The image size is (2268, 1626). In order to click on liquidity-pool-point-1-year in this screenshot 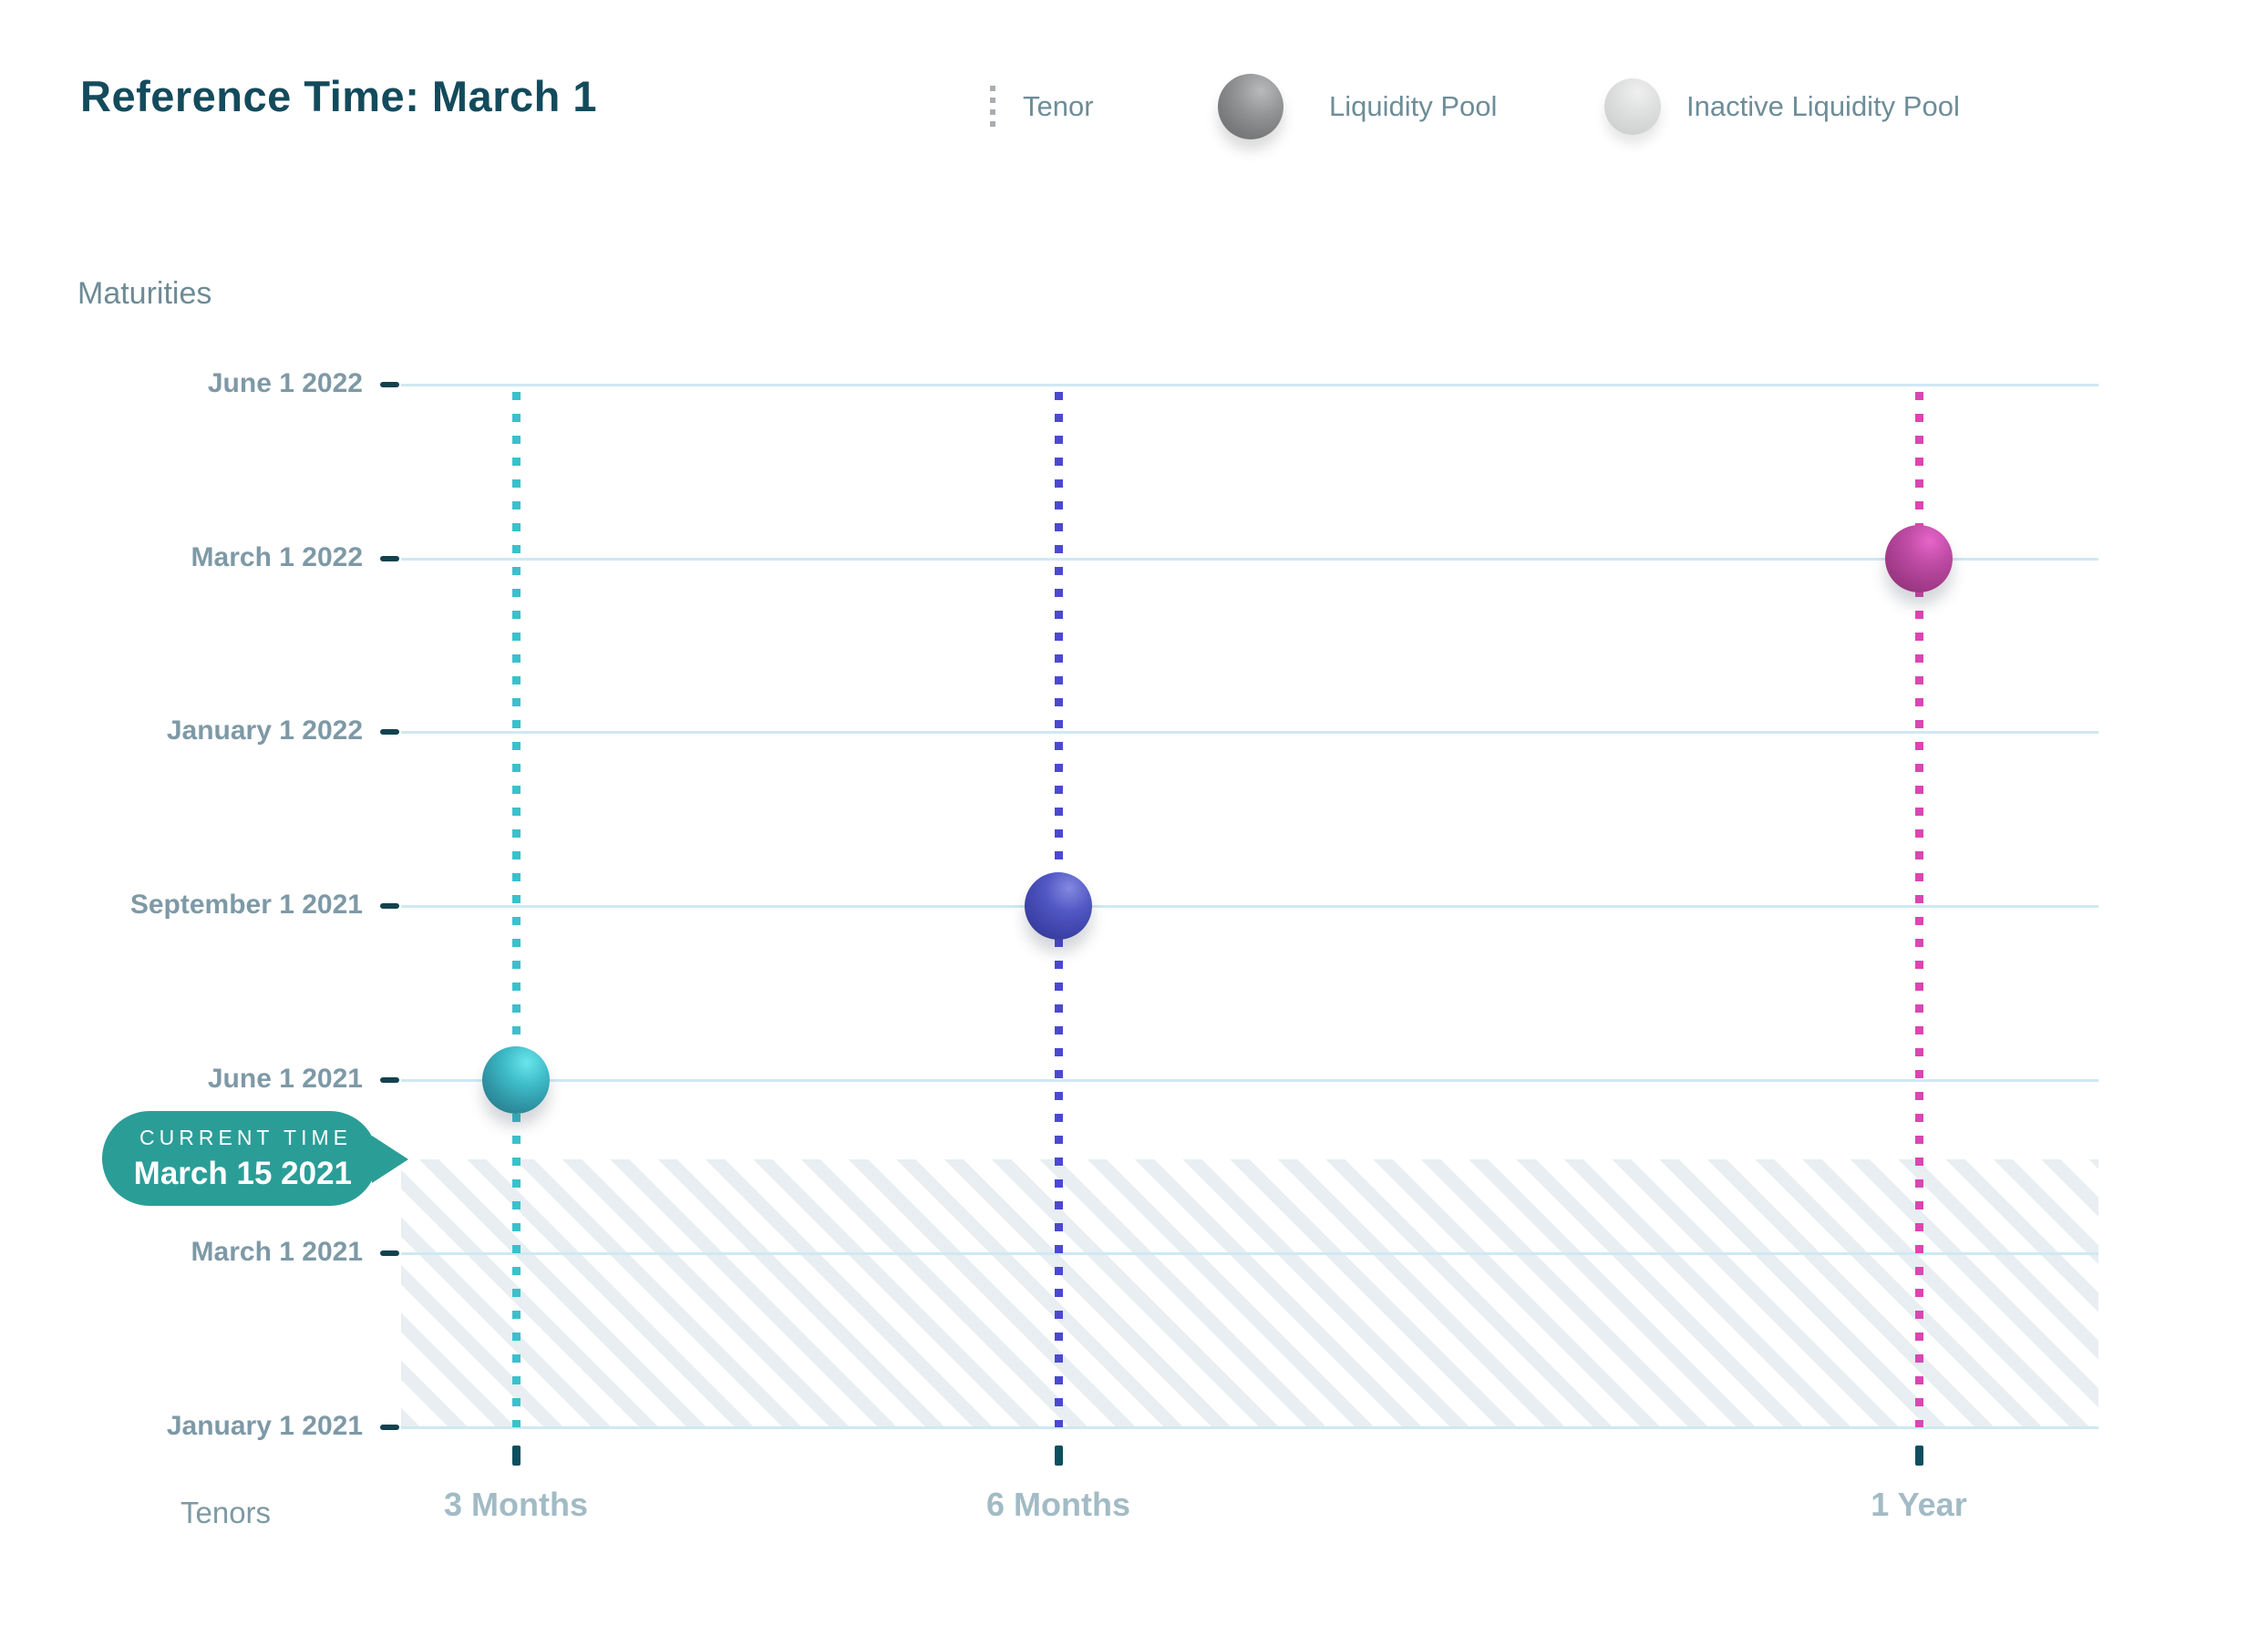, I will do `click(1919, 558)`.